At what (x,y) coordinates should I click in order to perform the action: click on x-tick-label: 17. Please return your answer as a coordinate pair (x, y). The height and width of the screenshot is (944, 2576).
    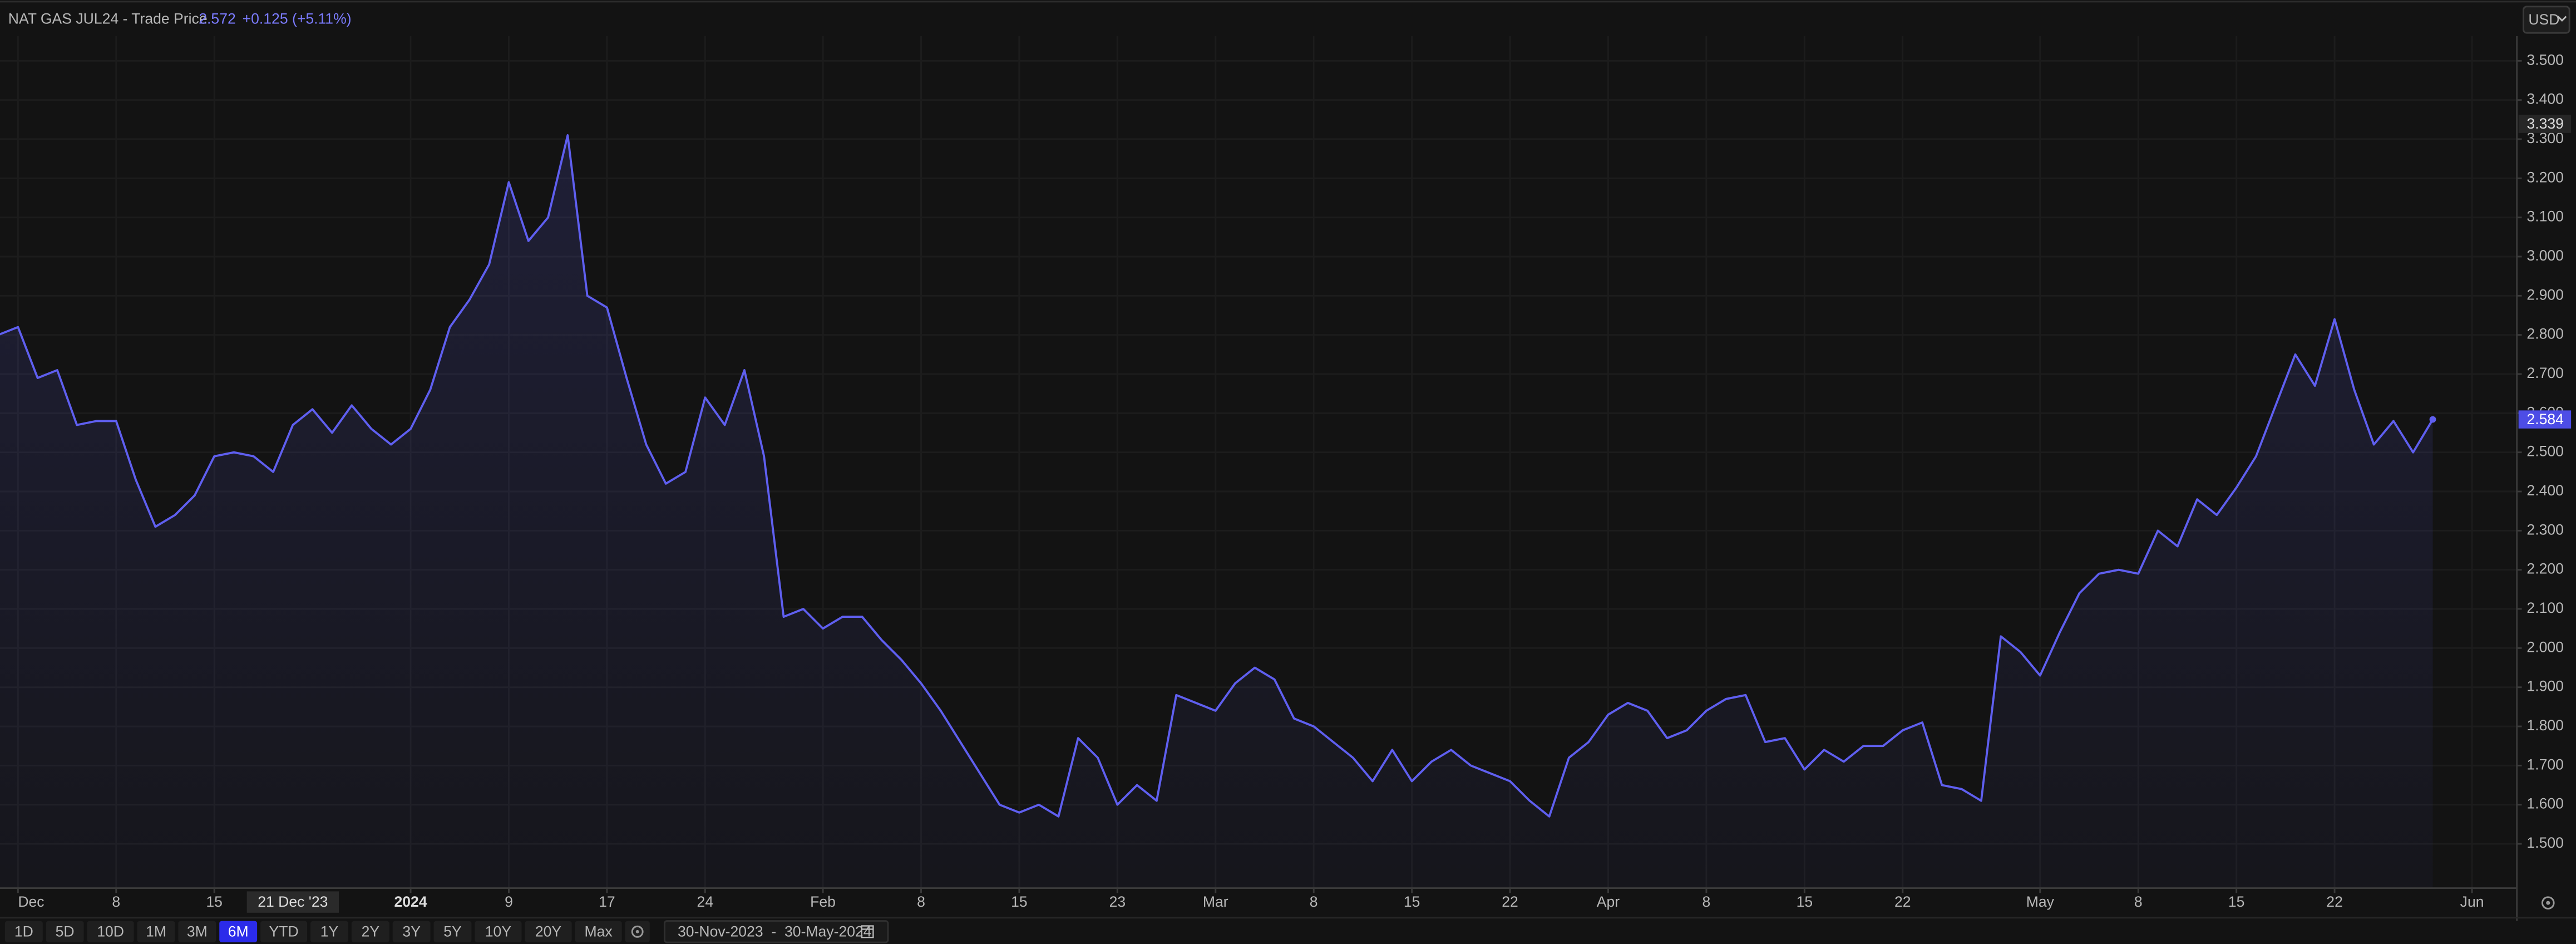
    Looking at the image, I should click on (607, 901).